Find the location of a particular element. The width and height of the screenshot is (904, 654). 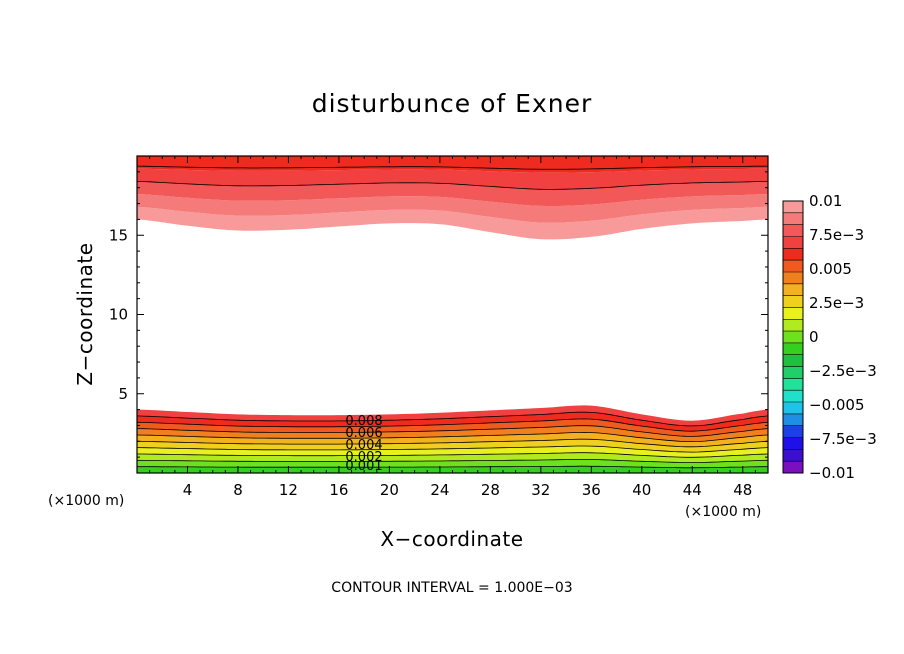

y-tick-label: 10 is located at coordinates (118, 315).